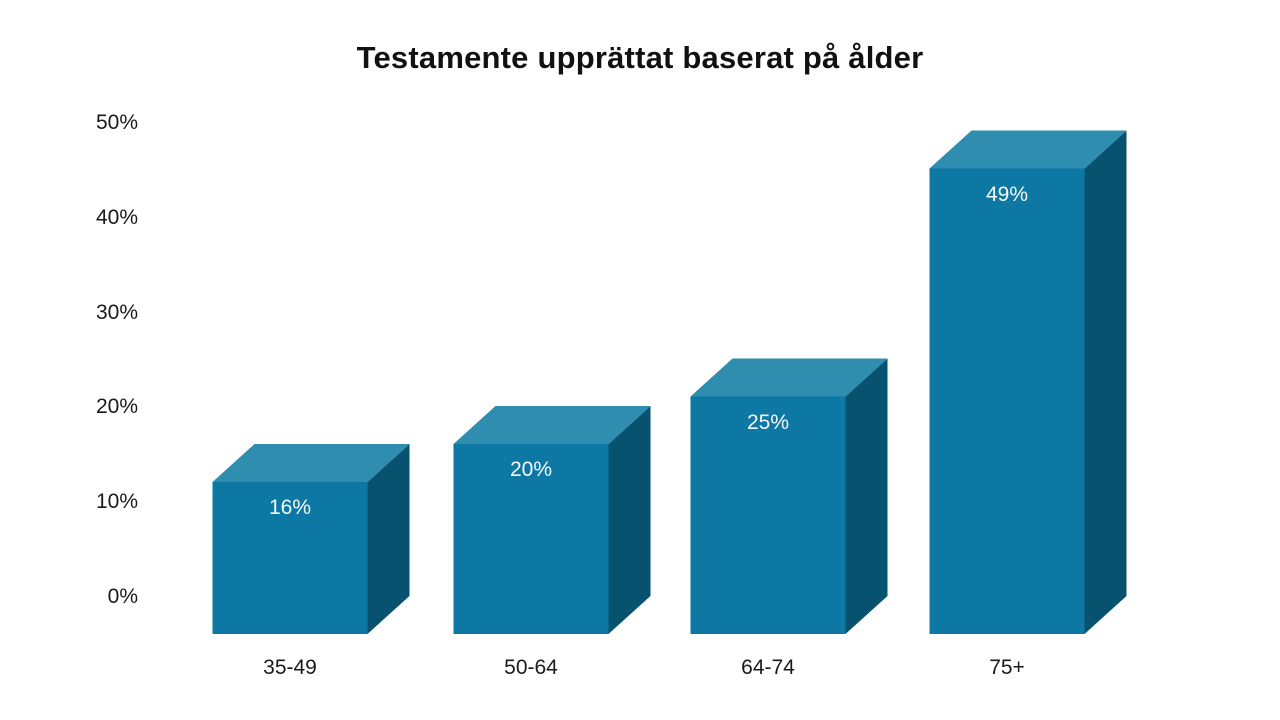 The width and height of the screenshot is (1280, 720). What do you see at coordinates (116, 407) in the screenshot?
I see `y-axis-tick-label: 20%` at bounding box center [116, 407].